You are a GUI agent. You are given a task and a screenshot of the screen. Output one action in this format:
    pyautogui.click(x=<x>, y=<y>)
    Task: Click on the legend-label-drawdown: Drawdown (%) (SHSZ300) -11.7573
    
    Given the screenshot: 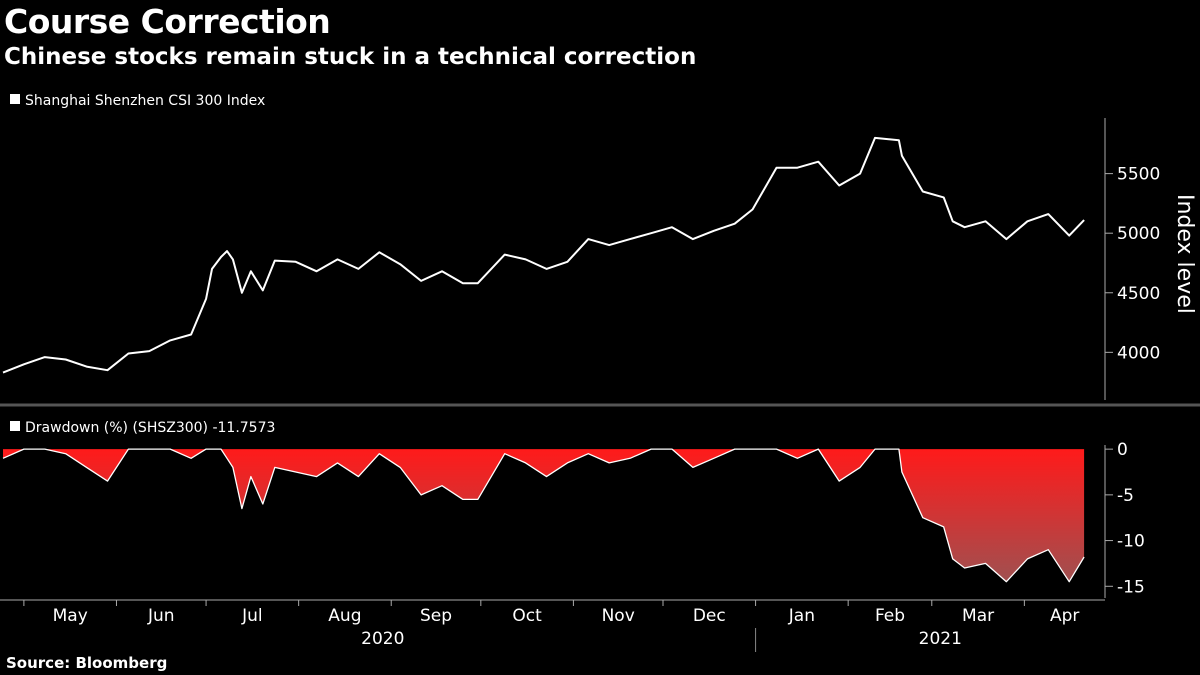 What is the action you would take?
    pyautogui.click(x=150, y=428)
    